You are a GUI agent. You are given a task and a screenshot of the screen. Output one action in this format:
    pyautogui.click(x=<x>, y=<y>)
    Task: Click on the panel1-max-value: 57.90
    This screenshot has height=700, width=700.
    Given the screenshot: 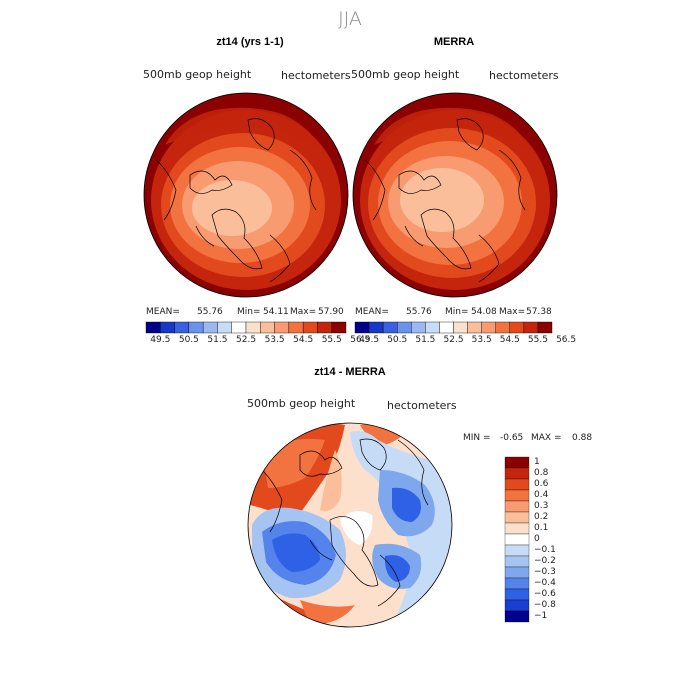 What is the action you would take?
    pyautogui.click(x=331, y=312)
    